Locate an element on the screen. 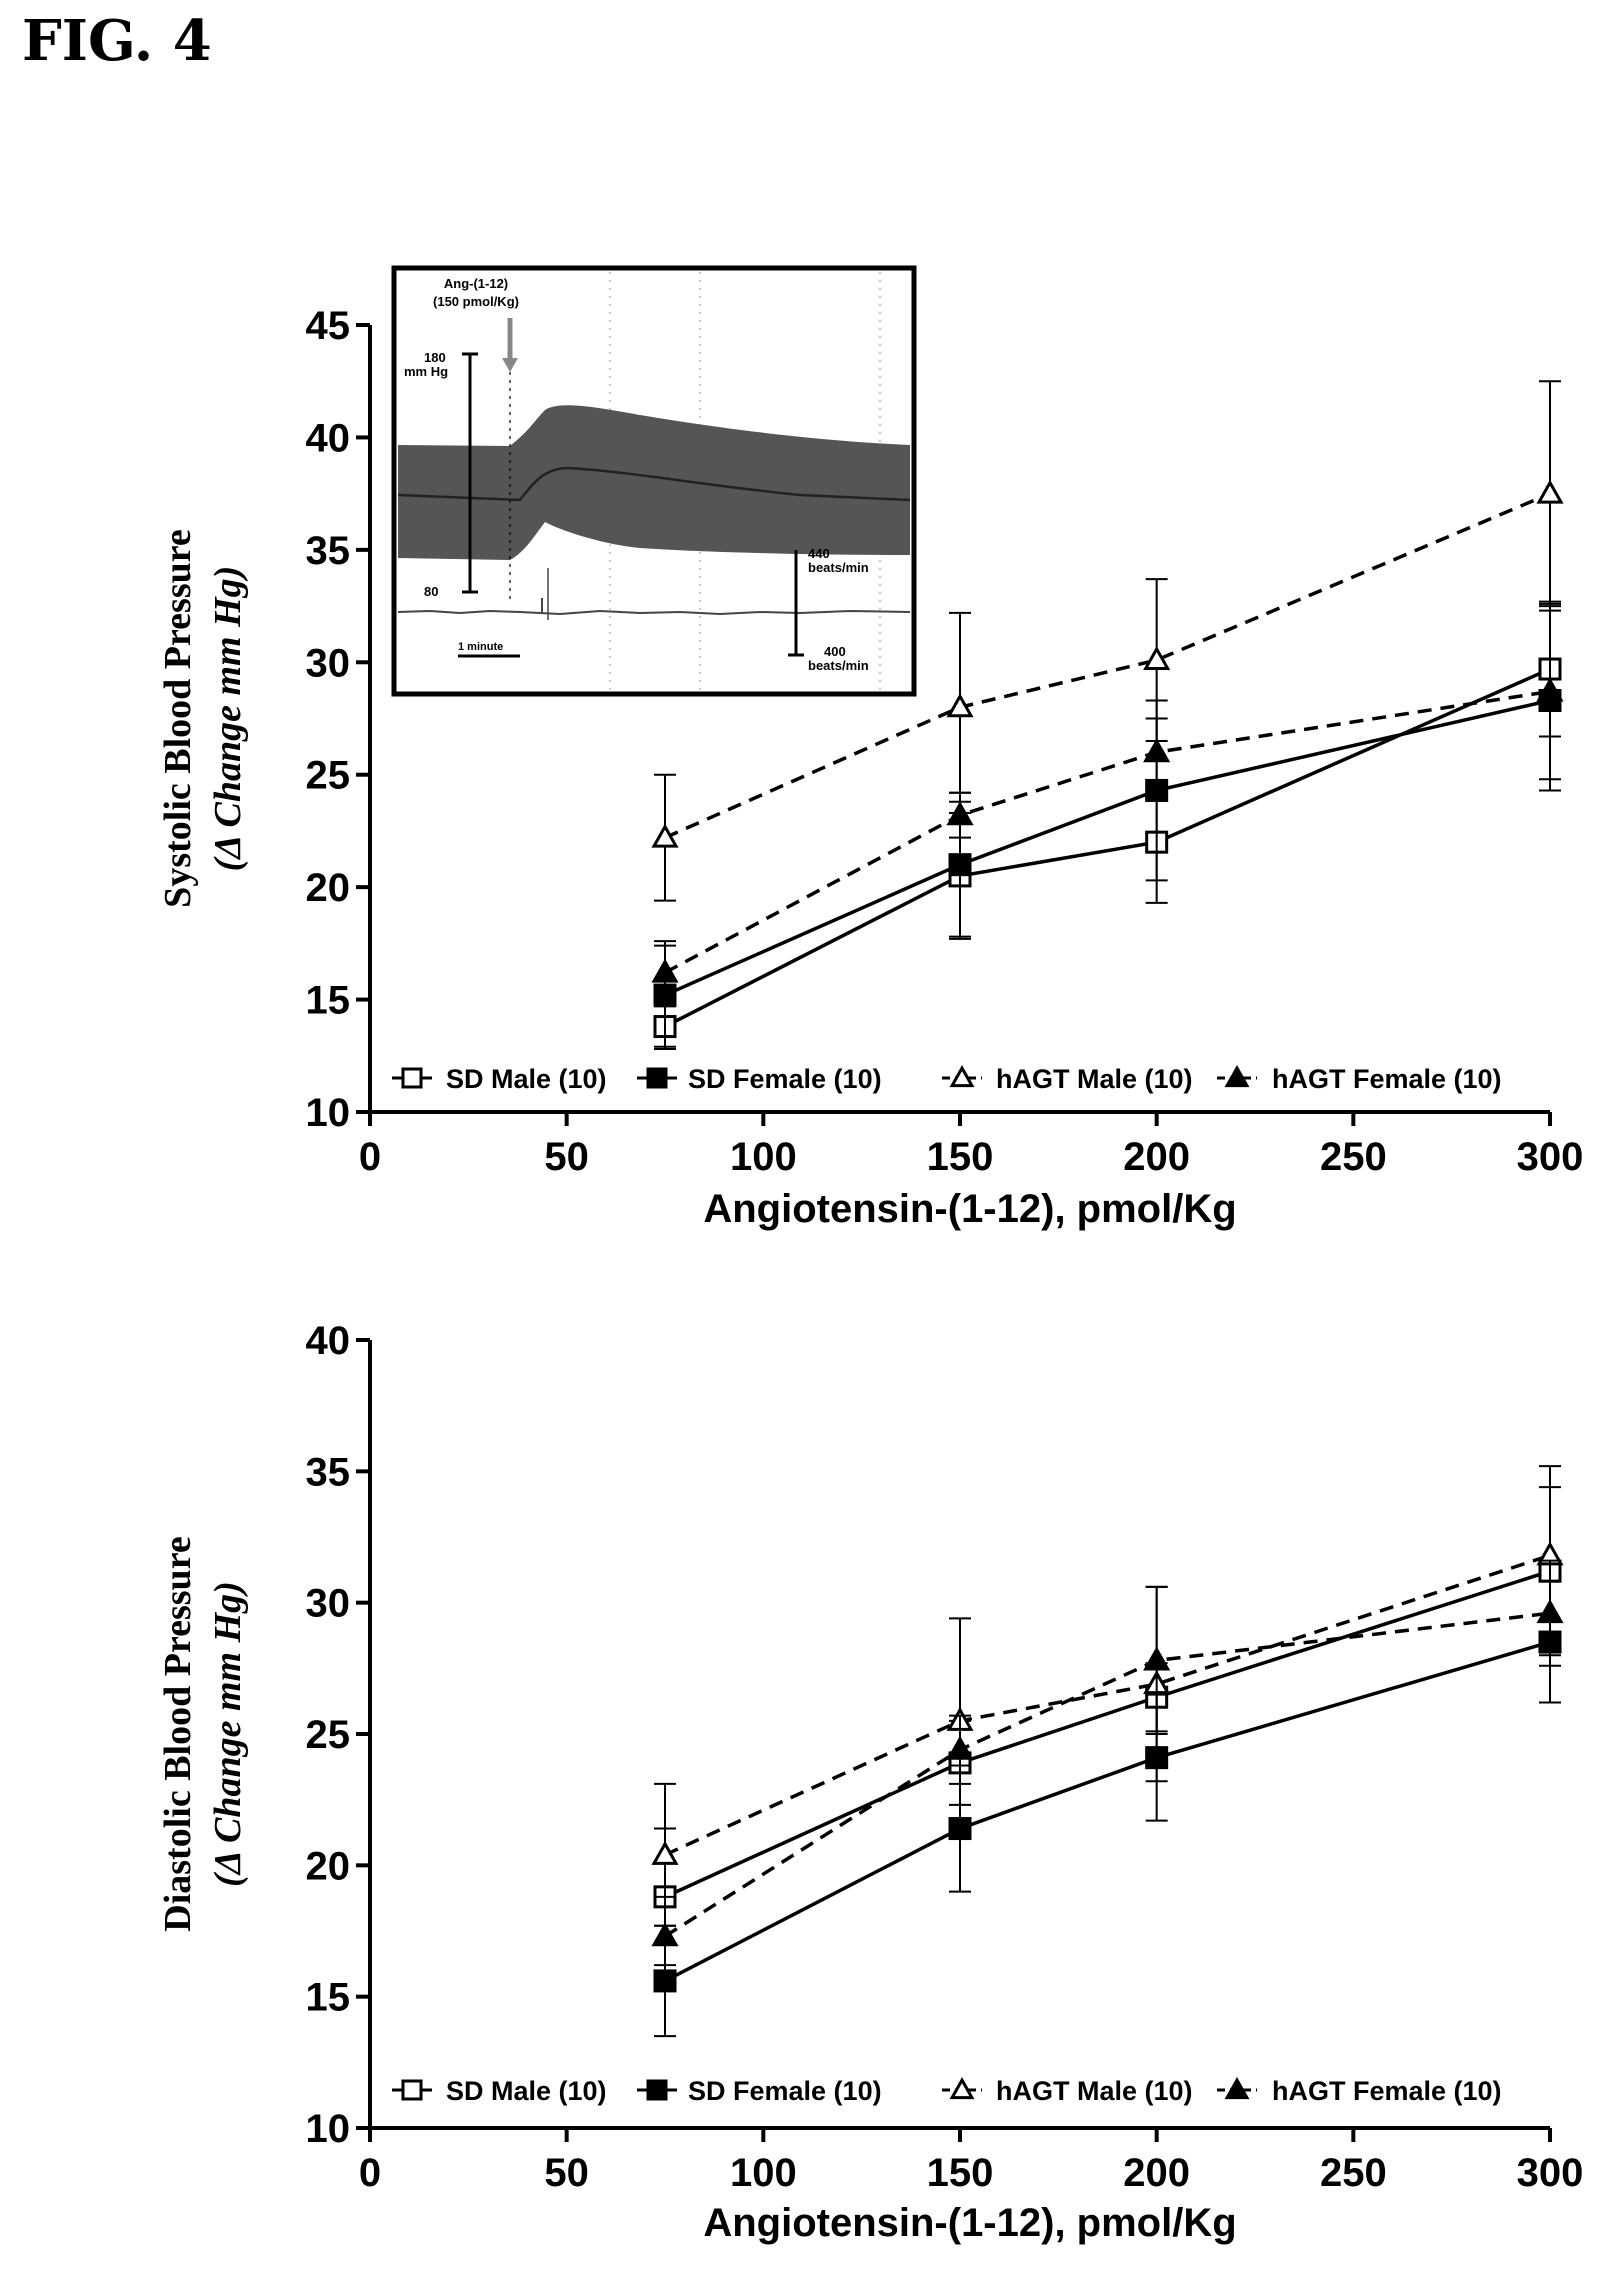  figure-label: FIG. 4 is located at coordinates (117, 41).